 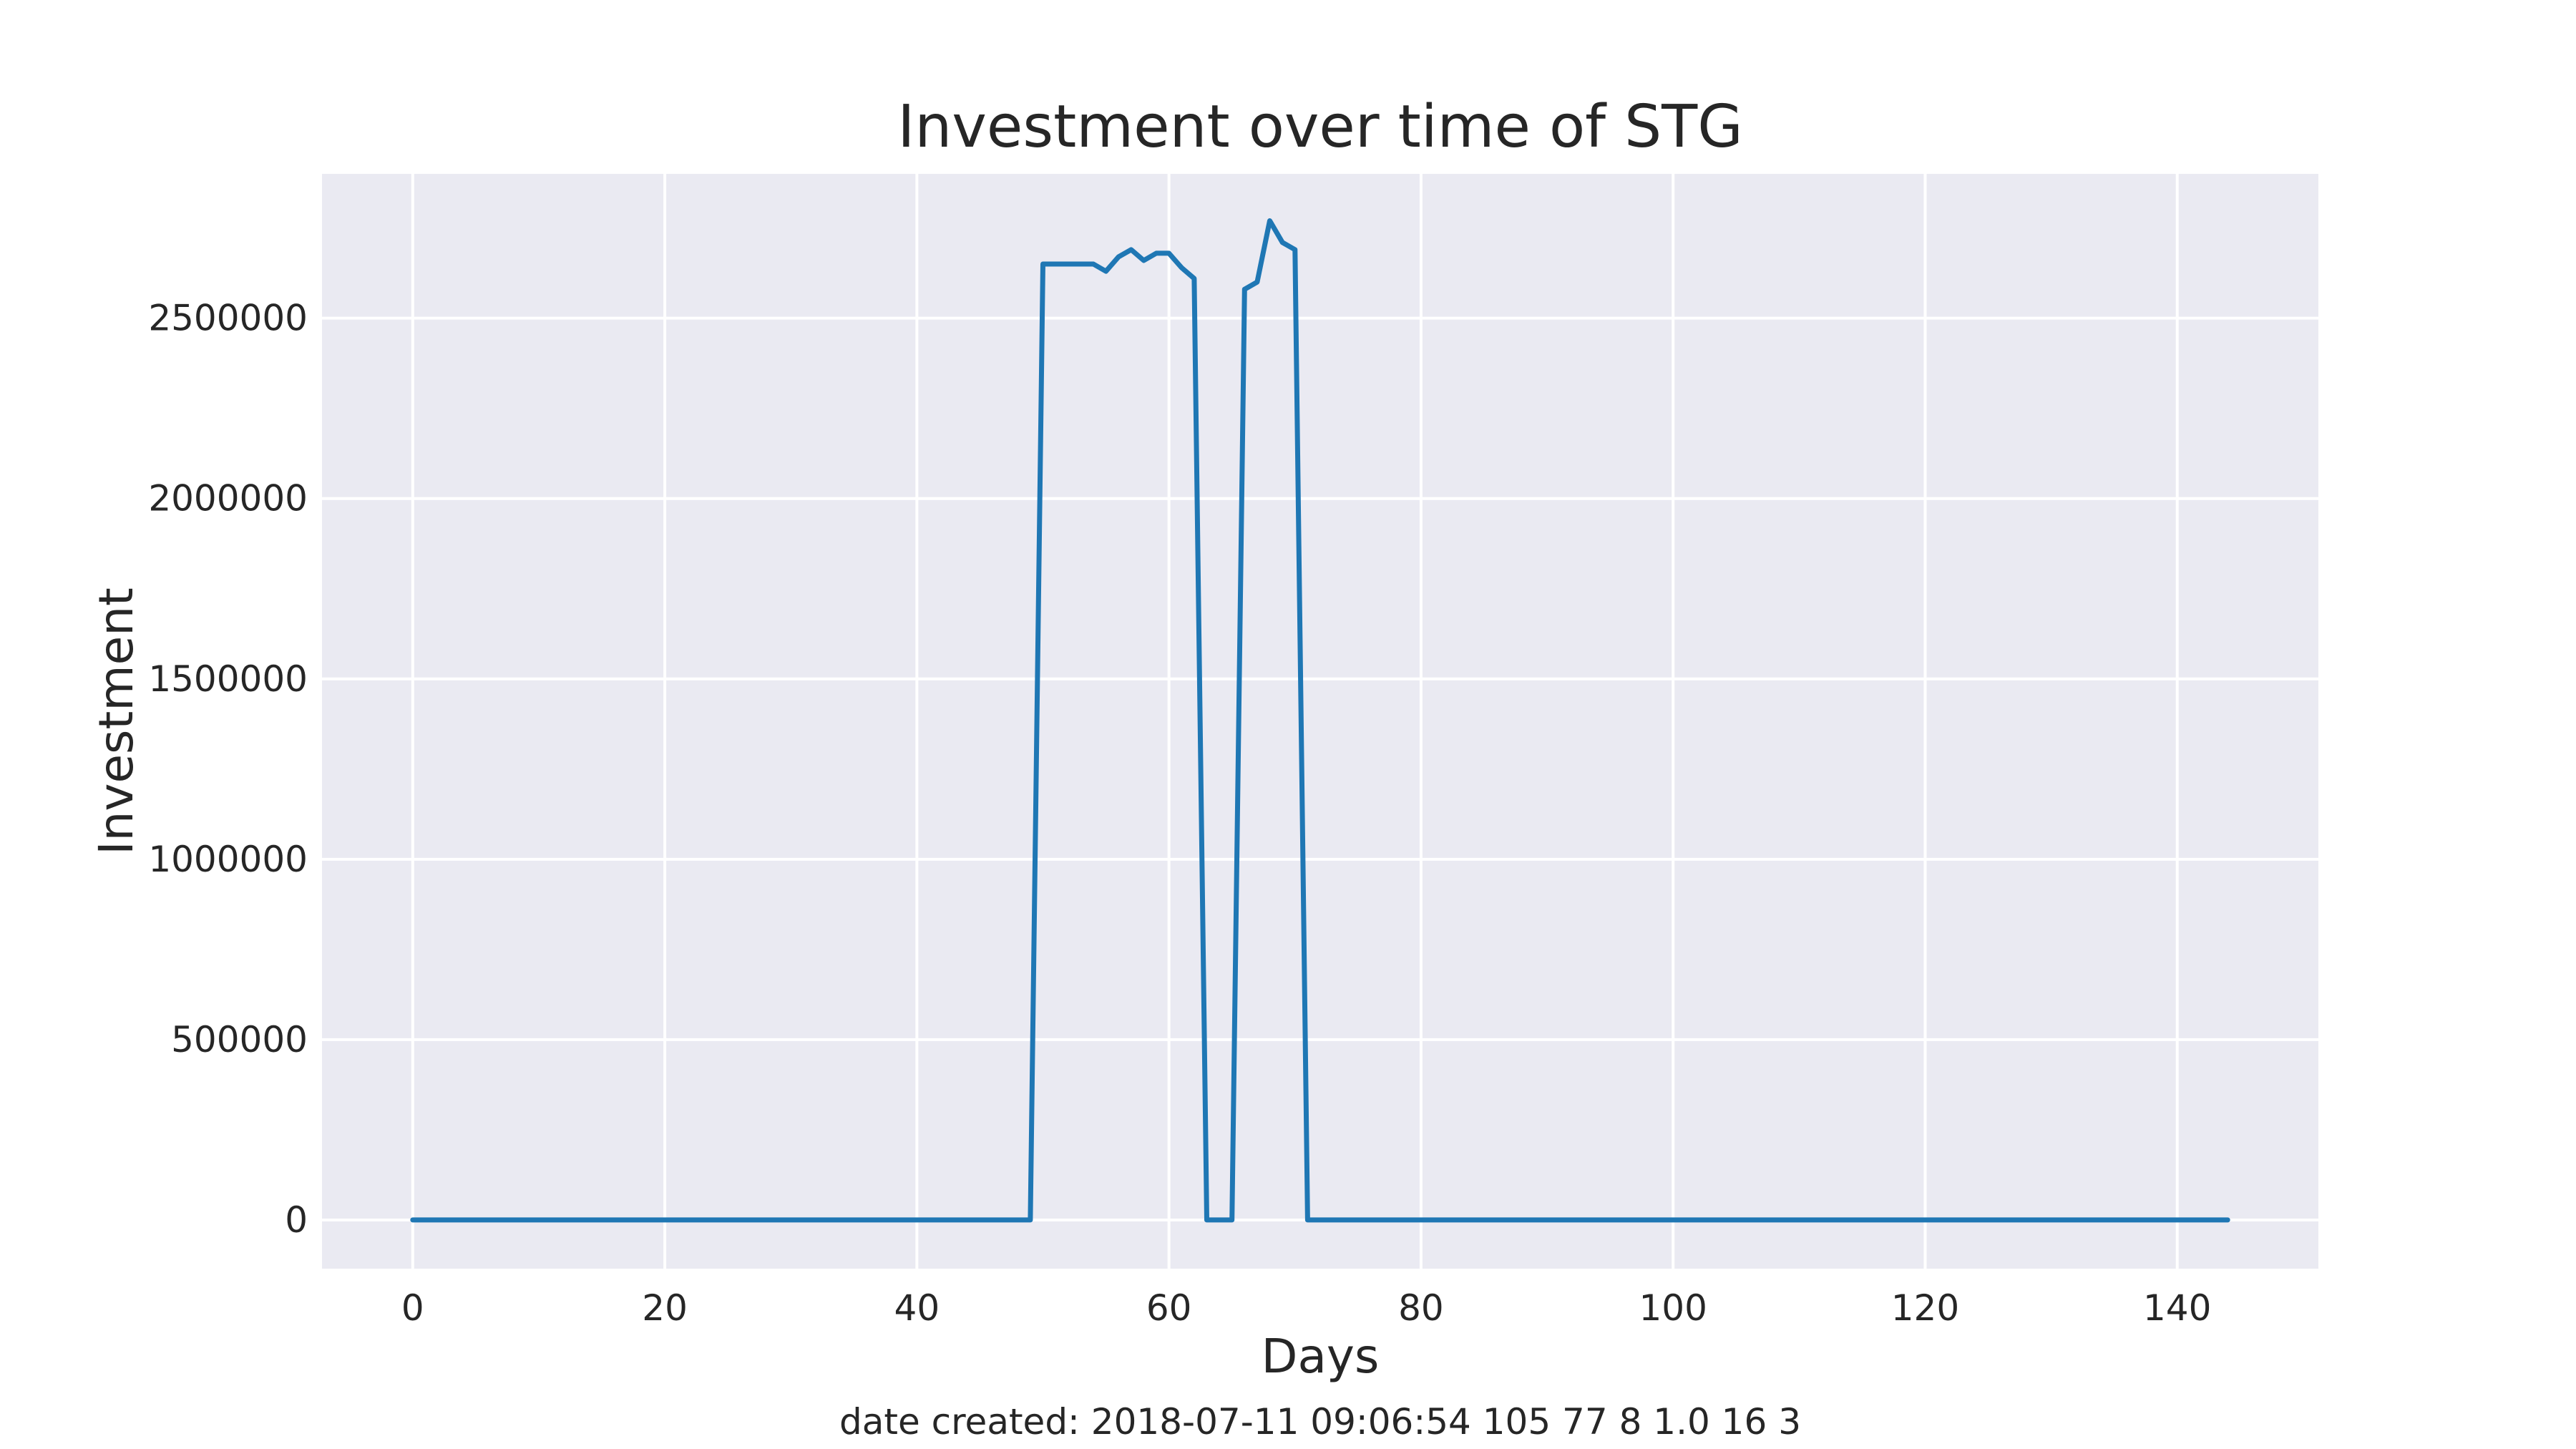 I want to click on y-tick-label: 500000, so click(x=239, y=1039).